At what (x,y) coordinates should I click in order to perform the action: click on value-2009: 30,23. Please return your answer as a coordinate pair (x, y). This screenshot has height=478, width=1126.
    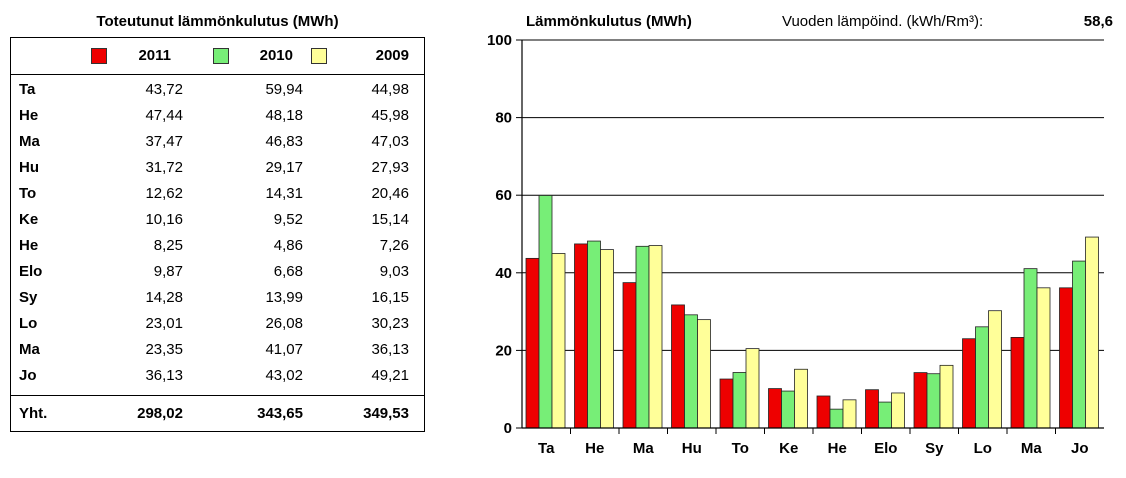
    Looking at the image, I should click on (390, 323).